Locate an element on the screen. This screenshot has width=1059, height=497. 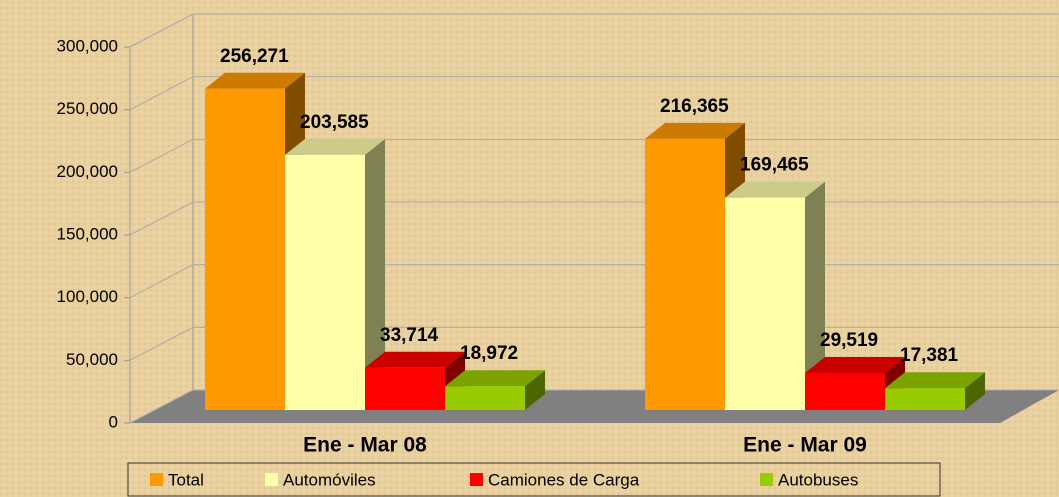
value-label: 256,271 is located at coordinates (254, 56).